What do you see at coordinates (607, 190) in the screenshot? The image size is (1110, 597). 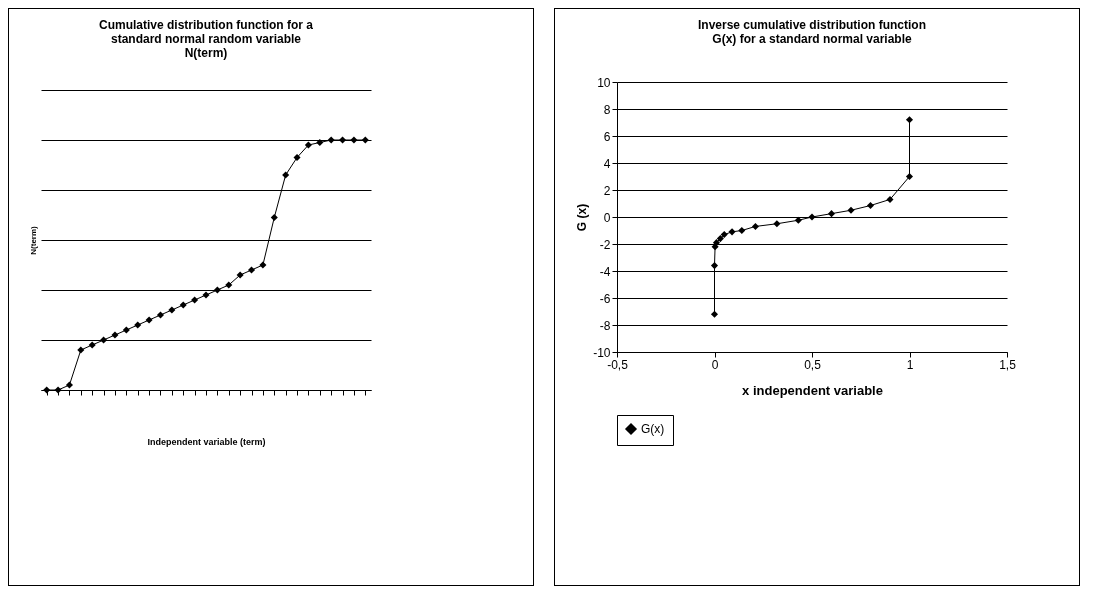 I see `y-tick-label: 2` at bounding box center [607, 190].